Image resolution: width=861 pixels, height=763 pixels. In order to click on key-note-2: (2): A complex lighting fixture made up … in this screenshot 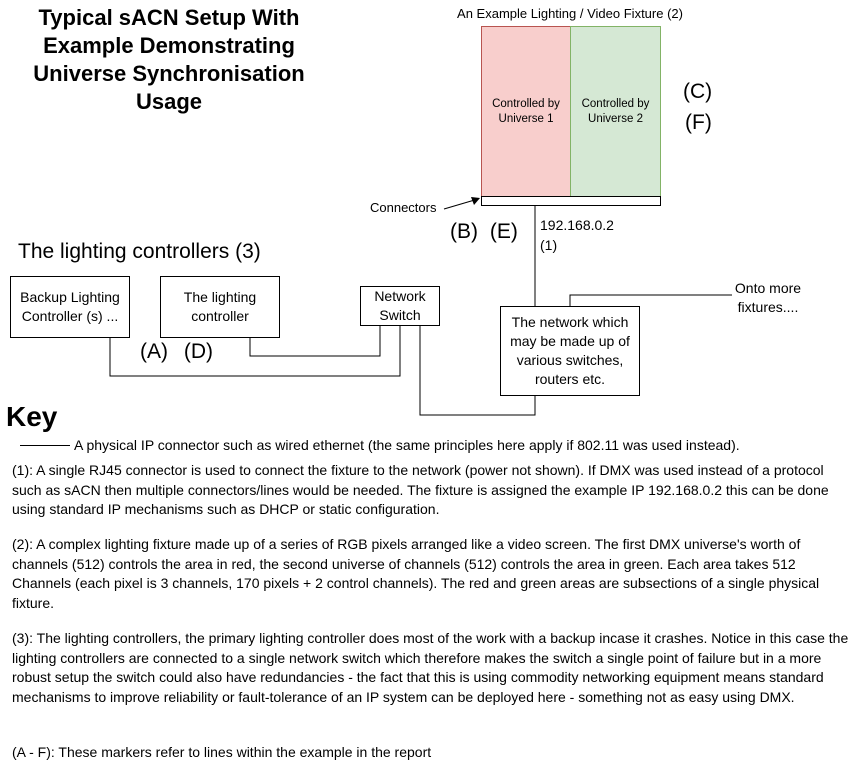, I will do `click(416, 573)`.